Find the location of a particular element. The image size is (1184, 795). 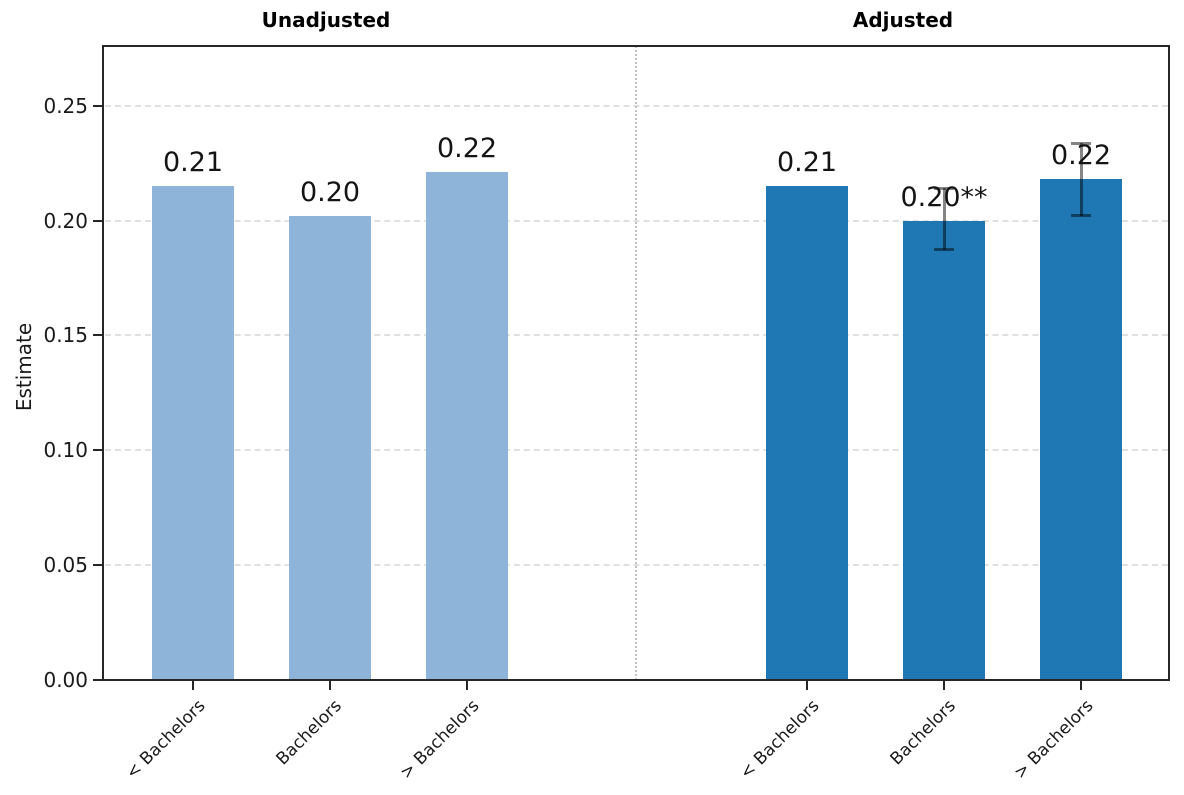

panel-divider is located at coordinates (636, 363).